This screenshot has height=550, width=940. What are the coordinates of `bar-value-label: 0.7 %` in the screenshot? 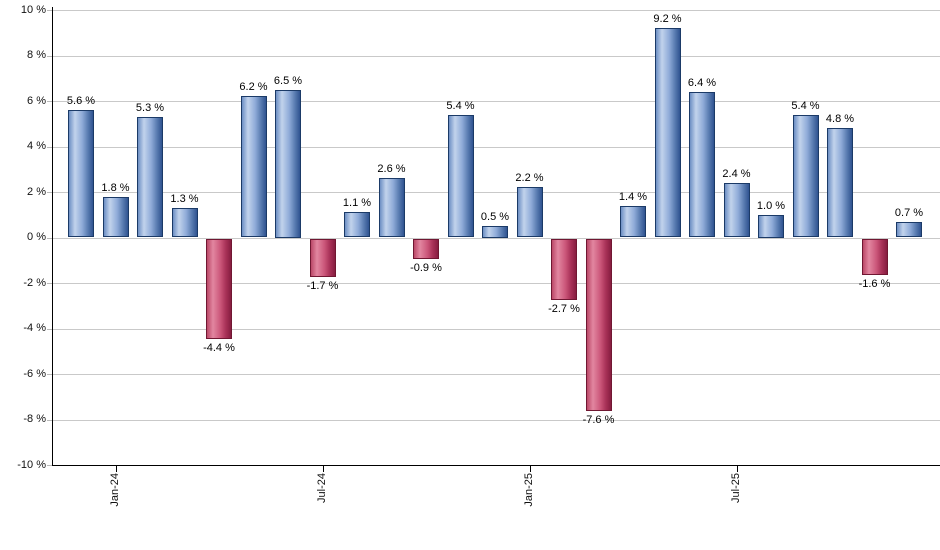 It's located at (909, 212).